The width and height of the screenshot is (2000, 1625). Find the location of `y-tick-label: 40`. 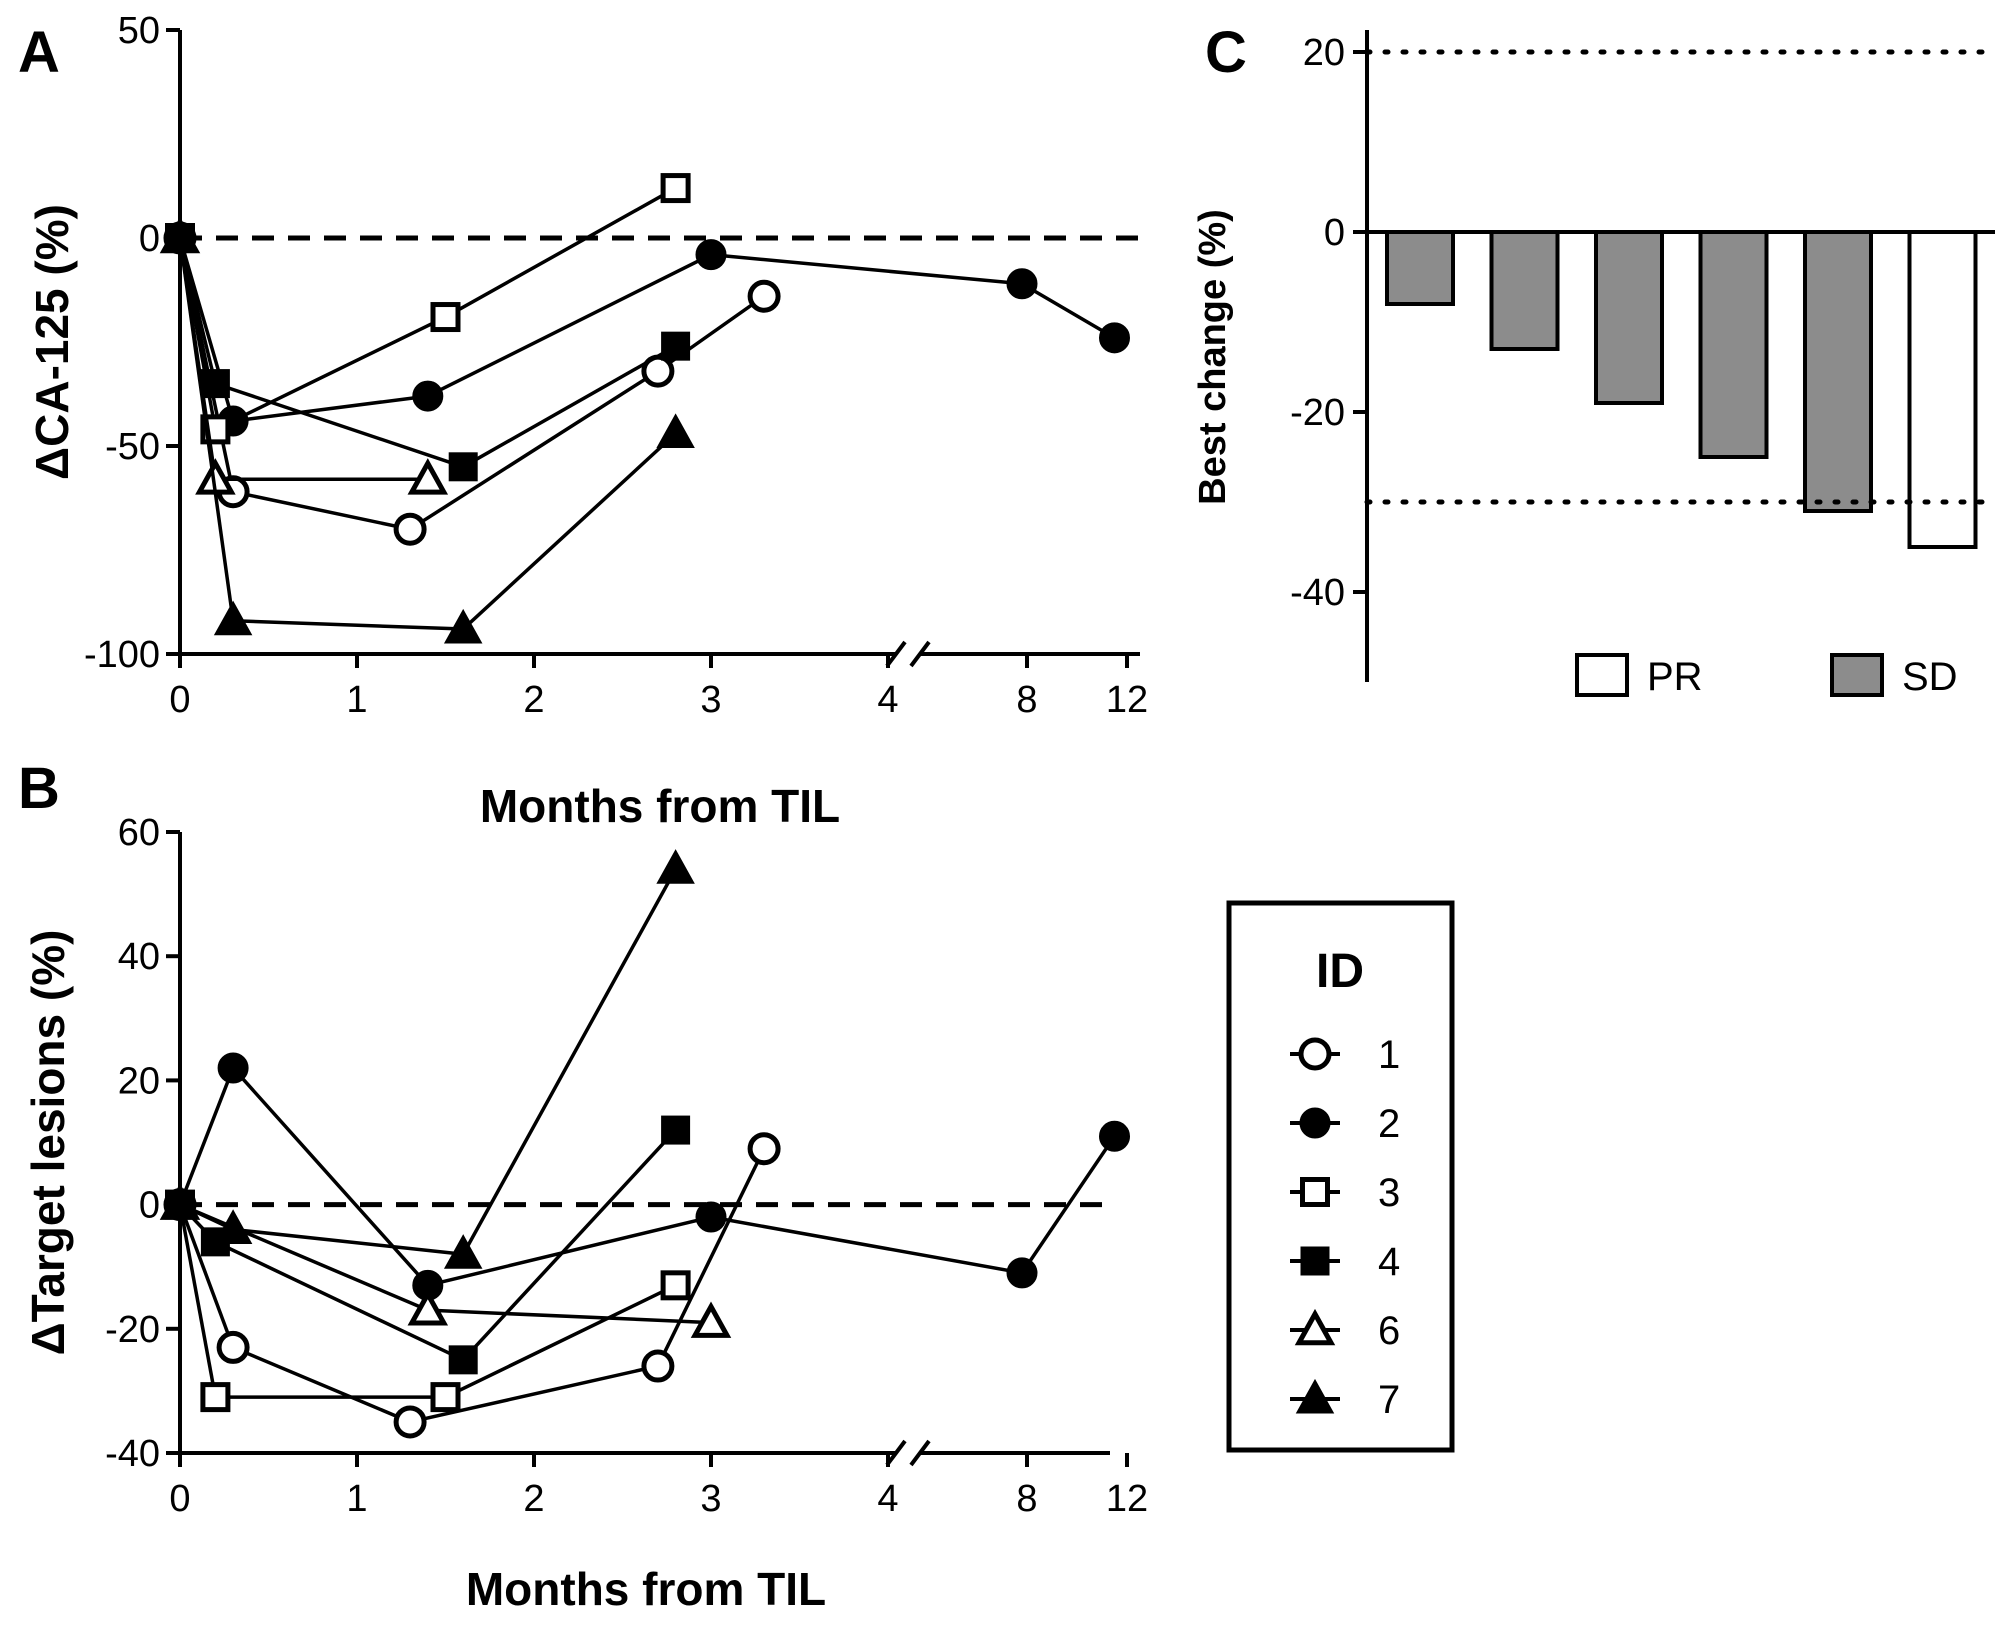

y-tick-label: 40 is located at coordinates (139, 957).